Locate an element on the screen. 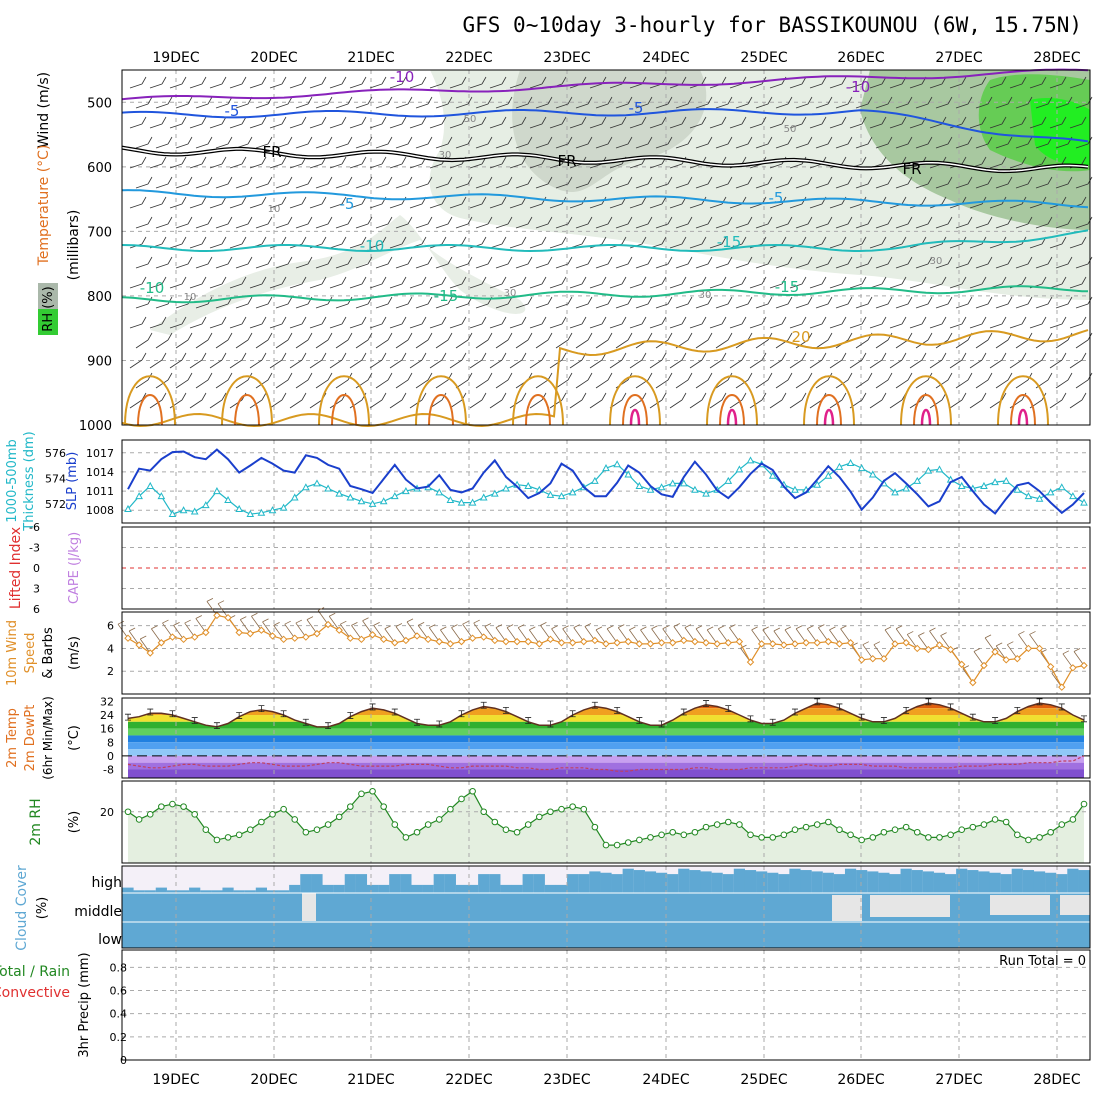  temp-tick-label: 0 is located at coordinates (110, 756).